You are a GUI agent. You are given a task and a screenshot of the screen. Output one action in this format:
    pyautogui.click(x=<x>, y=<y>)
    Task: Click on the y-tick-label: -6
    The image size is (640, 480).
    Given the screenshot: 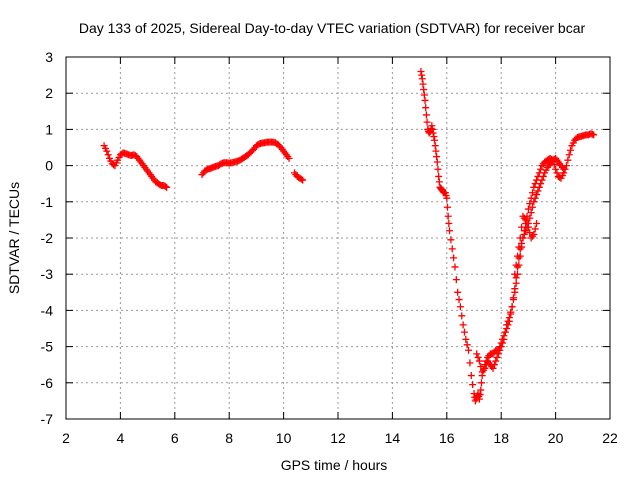 What is the action you would take?
    pyautogui.click(x=47, y=383)
    